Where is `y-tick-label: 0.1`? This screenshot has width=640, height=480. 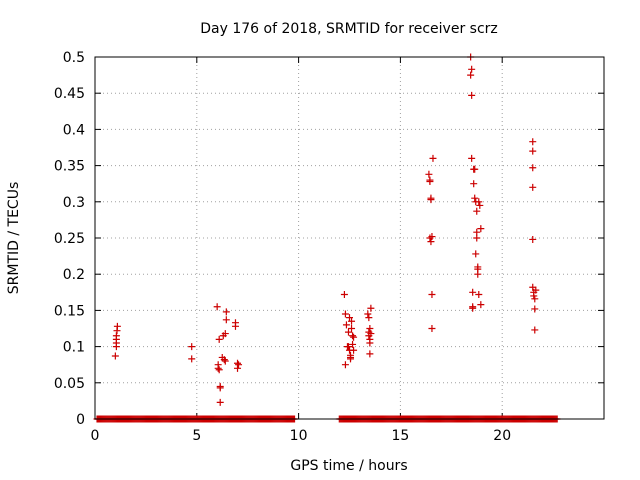 y-tick-label: 0.1 is located at coordinates (74, 348).